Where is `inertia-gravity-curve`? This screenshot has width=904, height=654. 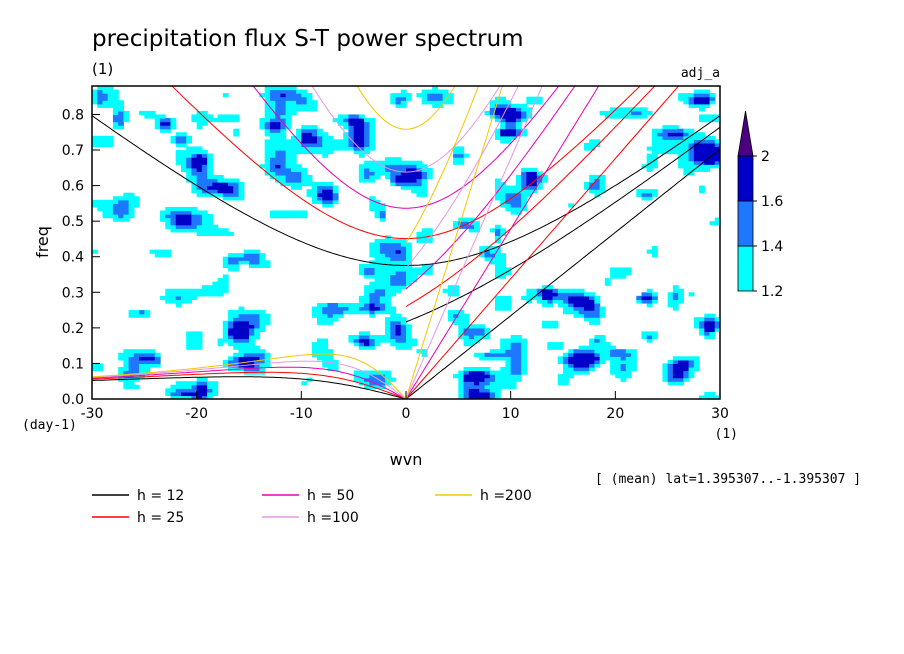
inertia-gravity-curve is located at coordinates (406, 108).